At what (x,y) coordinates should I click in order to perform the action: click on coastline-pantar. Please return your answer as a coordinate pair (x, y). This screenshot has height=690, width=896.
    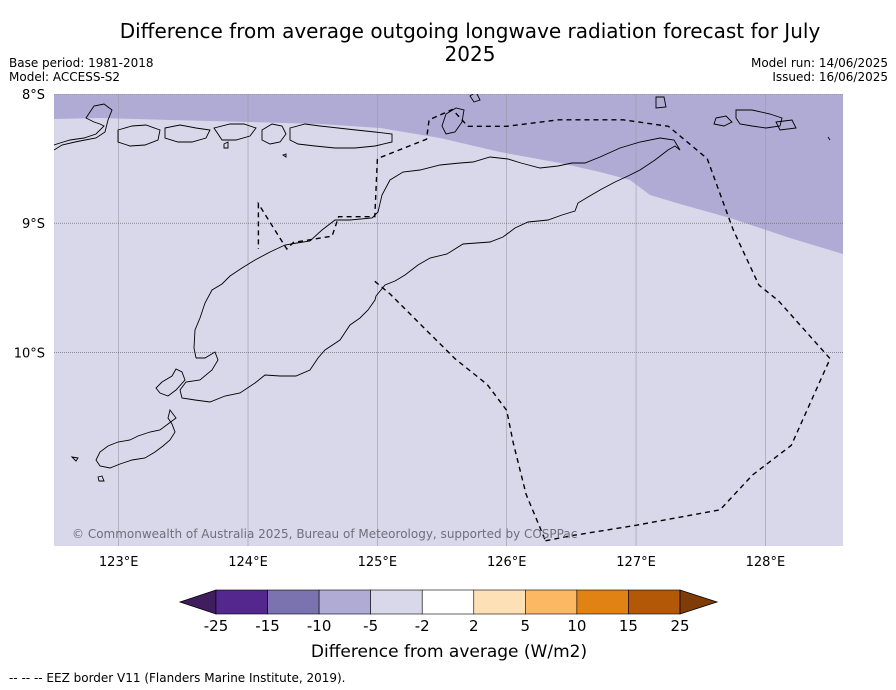
    Looking at the image, I should click on (274, 134).